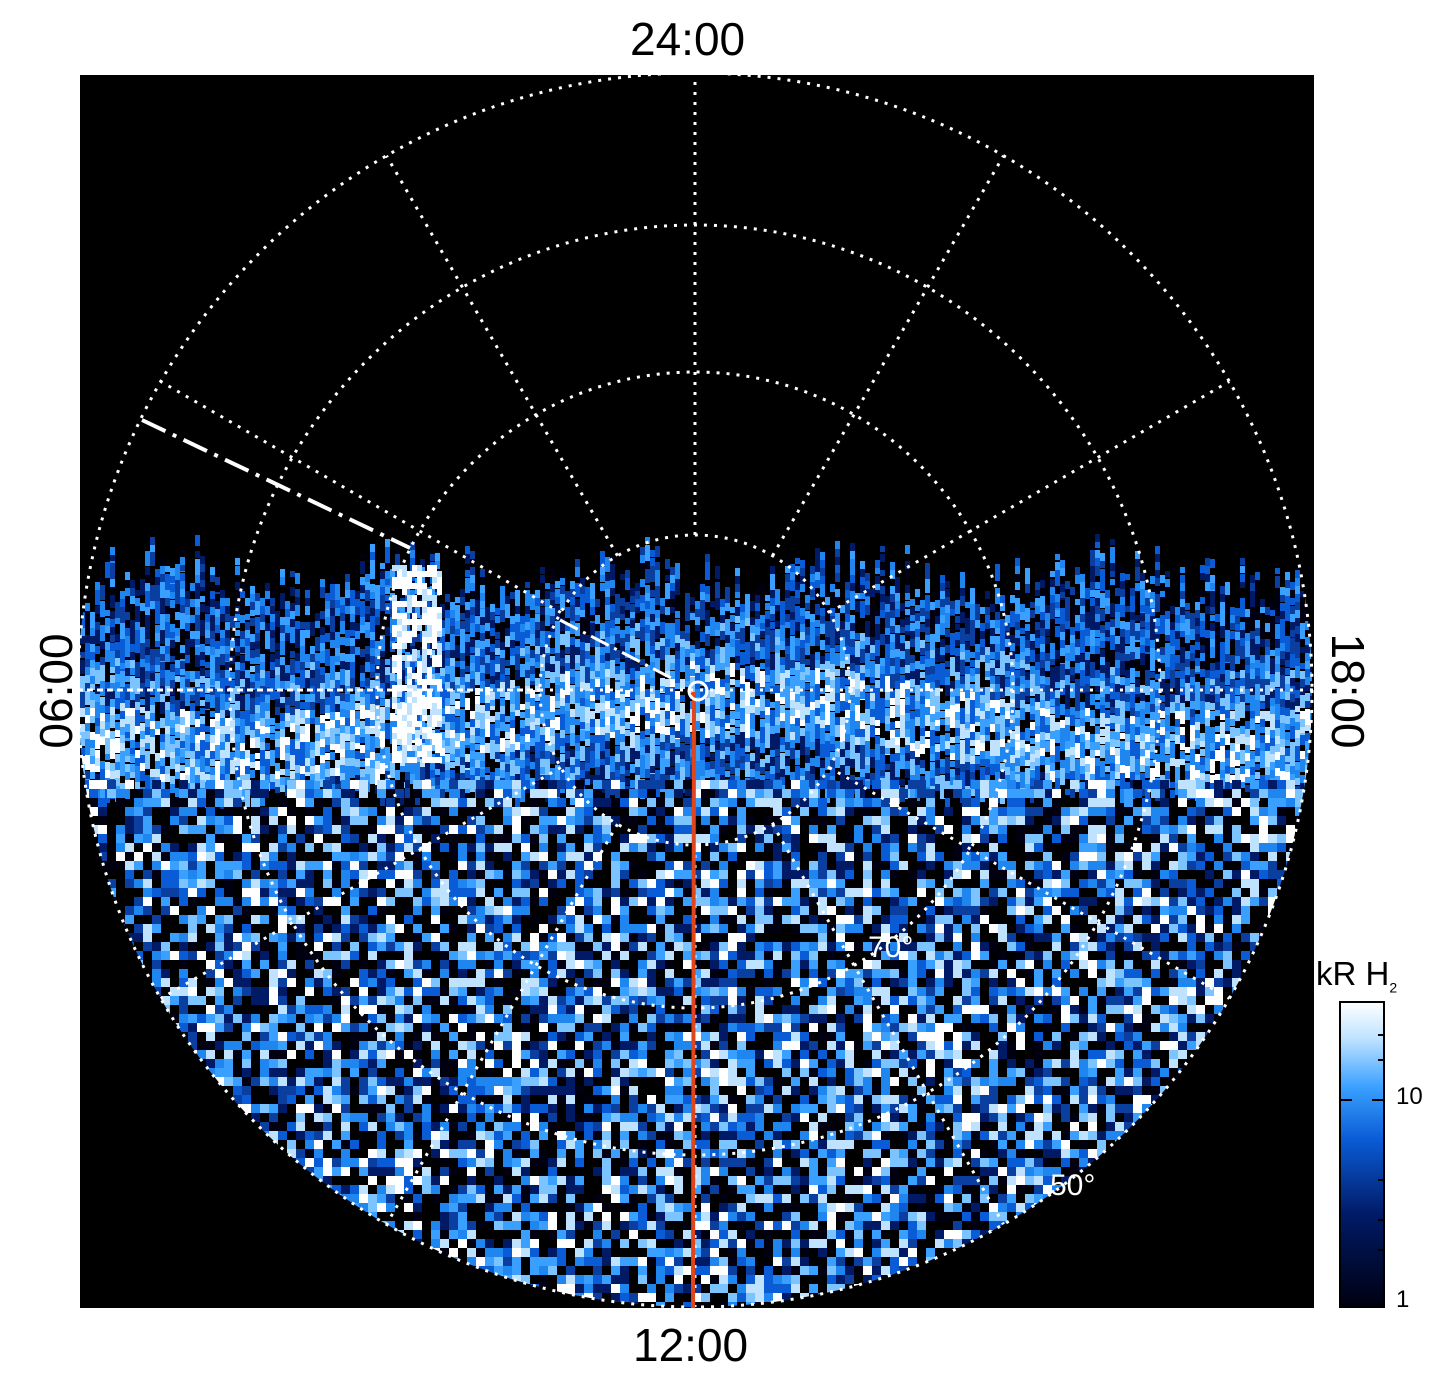 The width and height of the screenshot is (1447, 1384). Describe the element at coordinates (693, 1000) in the screenshot. I see `noon-meridian-line` at that location.